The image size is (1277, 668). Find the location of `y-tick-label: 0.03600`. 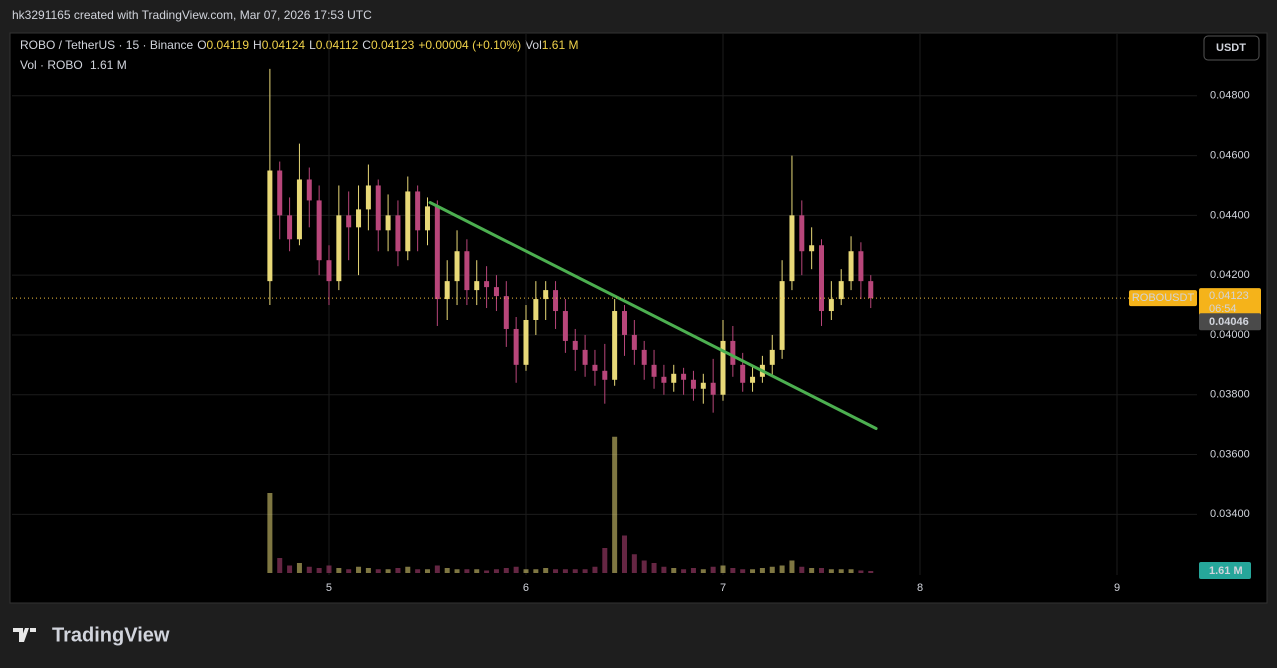

y-tick-label: 0.03600 is located at coordinates (1230, 454).